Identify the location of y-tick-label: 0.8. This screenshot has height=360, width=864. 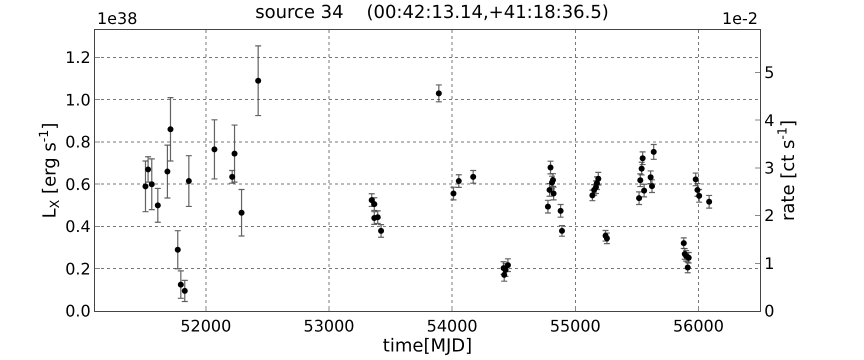
(78, 142).